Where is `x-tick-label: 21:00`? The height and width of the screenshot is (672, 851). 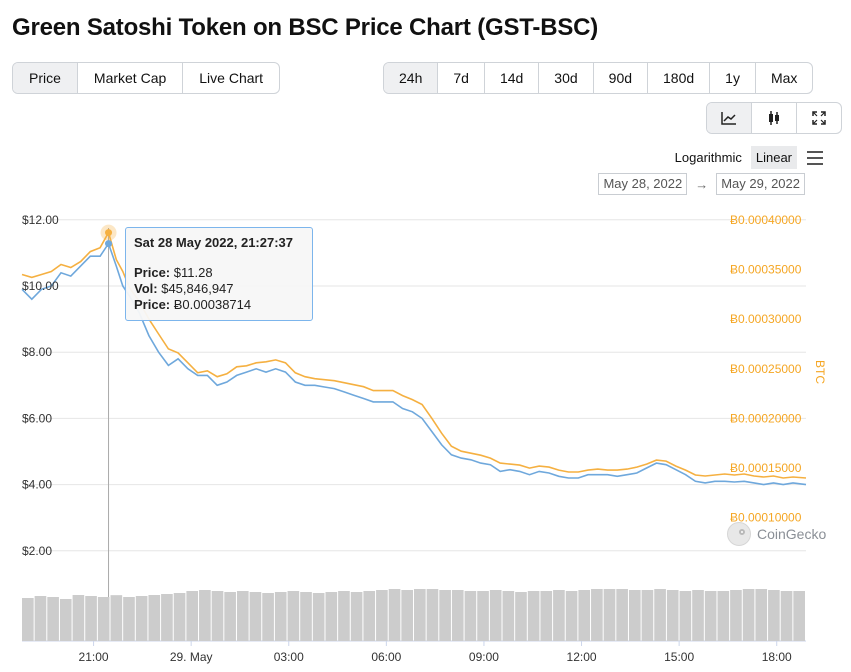
x-tick-label: 21:00 is located at coordinates (94, 657).